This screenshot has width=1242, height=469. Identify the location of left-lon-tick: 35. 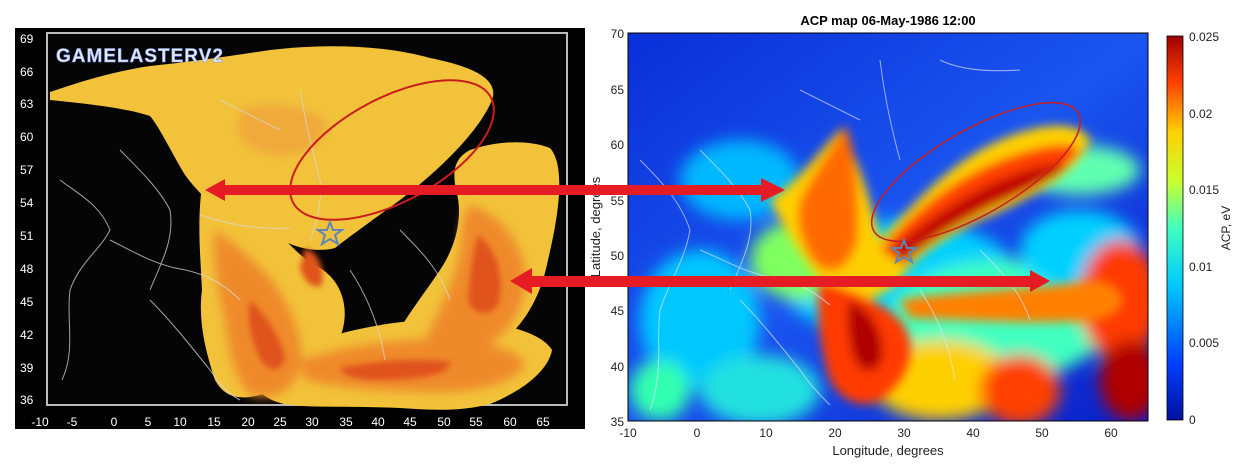
(346, 422).